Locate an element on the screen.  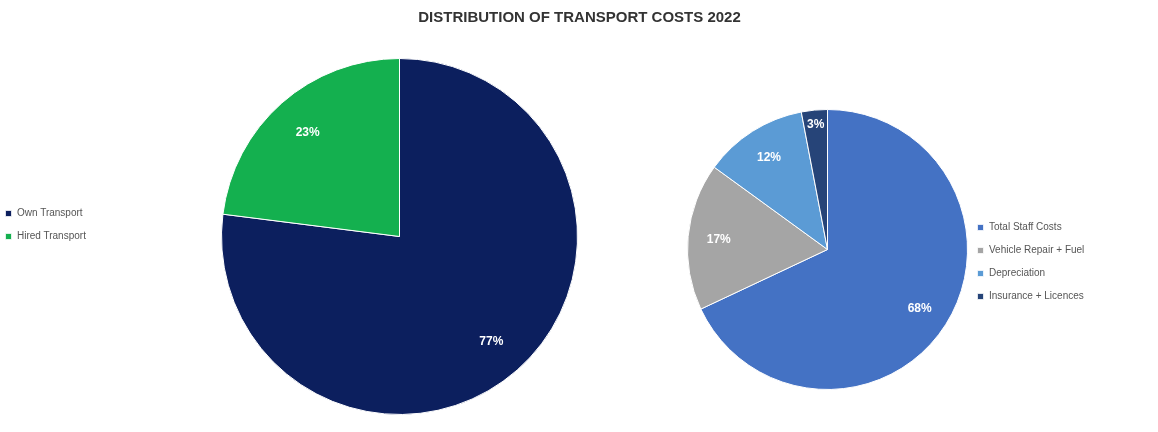
legend-label: Vehicle Repair + Fuel is located at coordinates (1037, 249).